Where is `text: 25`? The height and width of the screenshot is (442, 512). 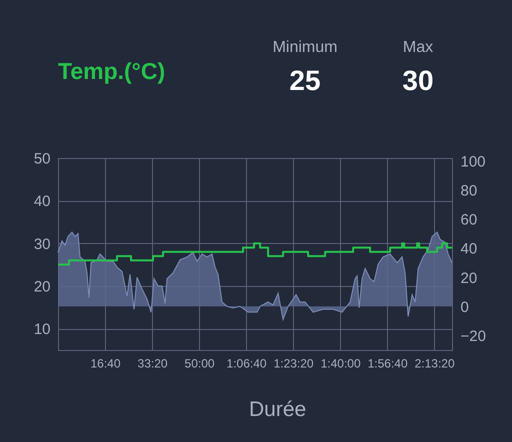
text: 25 is located at coordinates (305, 80).